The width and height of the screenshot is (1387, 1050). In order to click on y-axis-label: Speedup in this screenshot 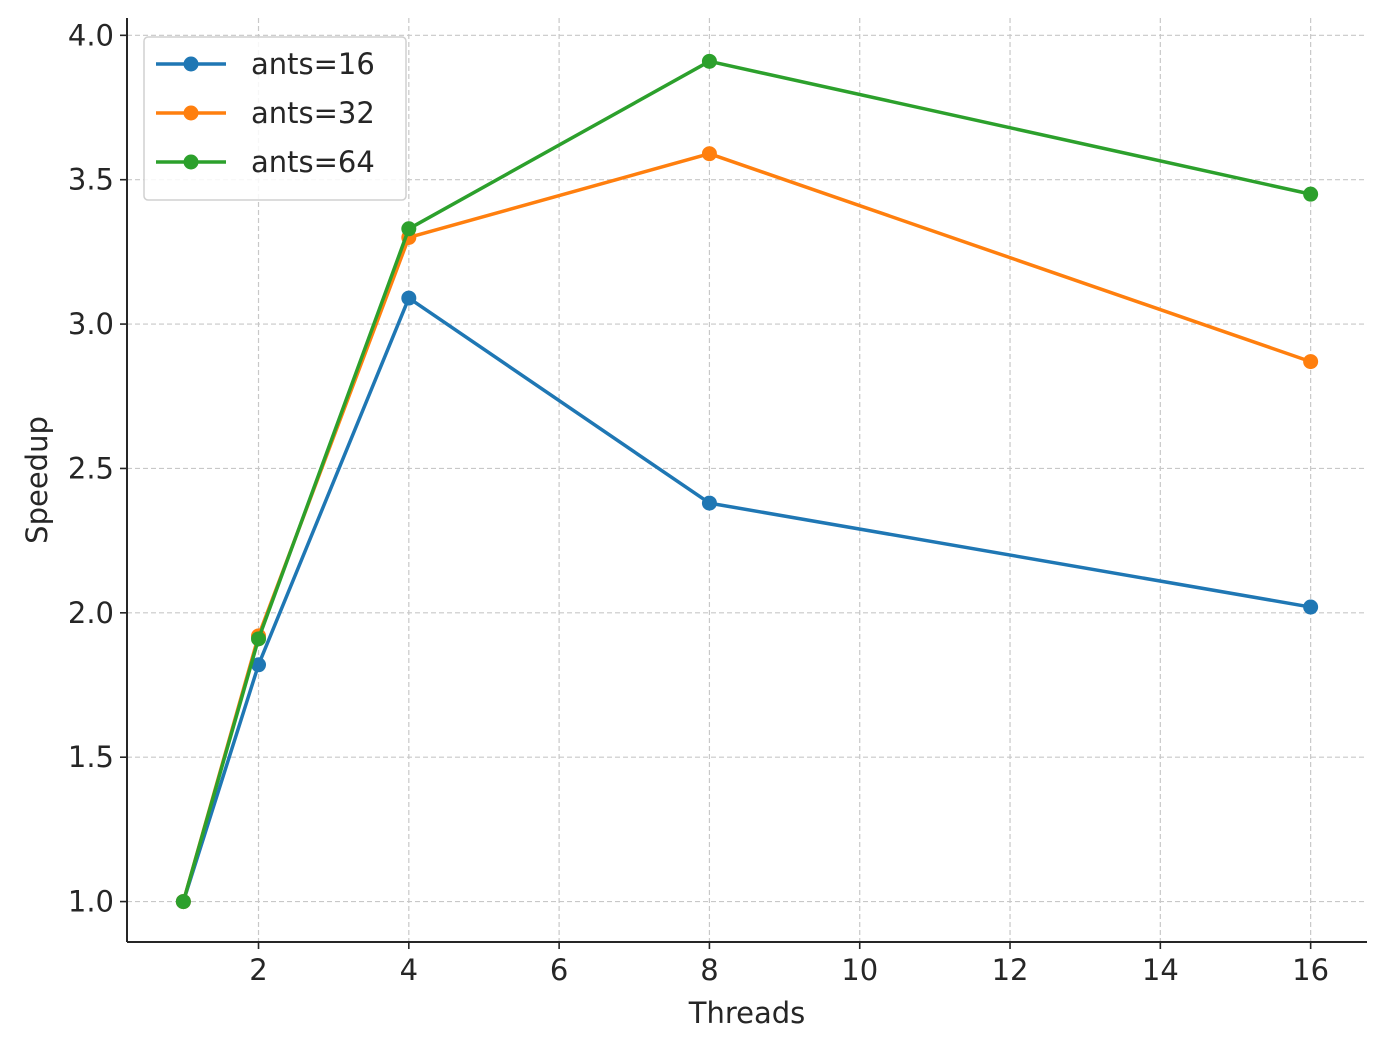, I will do `click(37, 480)`.